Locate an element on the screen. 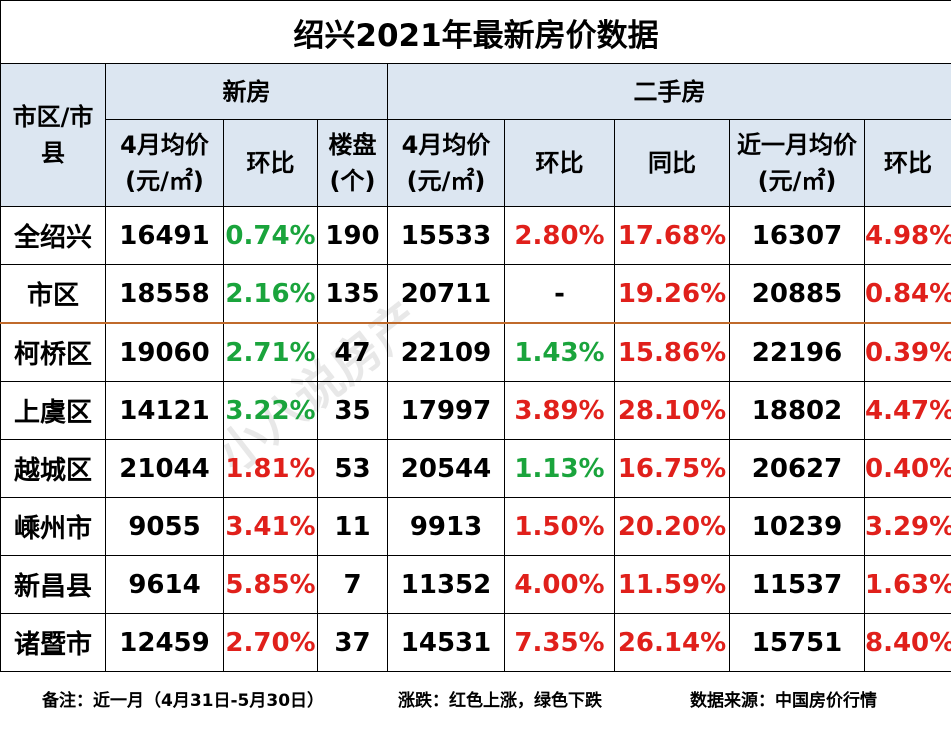 The width and height of the screenshot is (951, 730). header-sh-recent-mom: 环比 is located at coordinates (907, 163).